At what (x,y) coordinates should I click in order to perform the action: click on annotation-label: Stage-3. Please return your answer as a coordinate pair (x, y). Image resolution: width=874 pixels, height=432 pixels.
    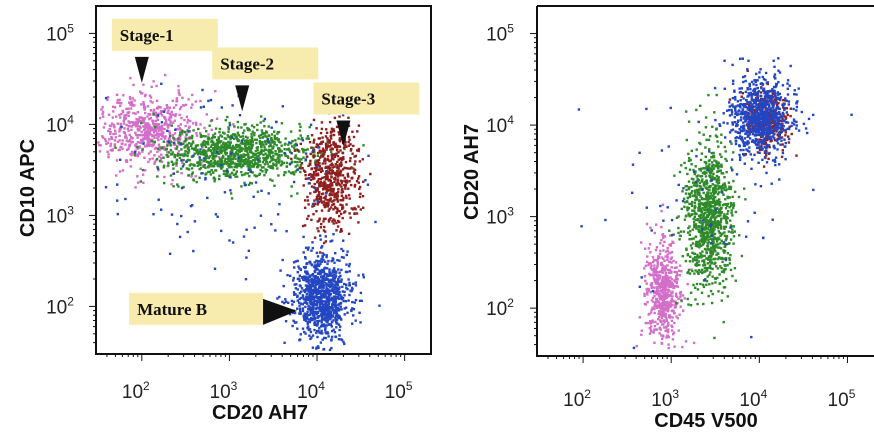
    Looking at the image, I should click on (348, 98).